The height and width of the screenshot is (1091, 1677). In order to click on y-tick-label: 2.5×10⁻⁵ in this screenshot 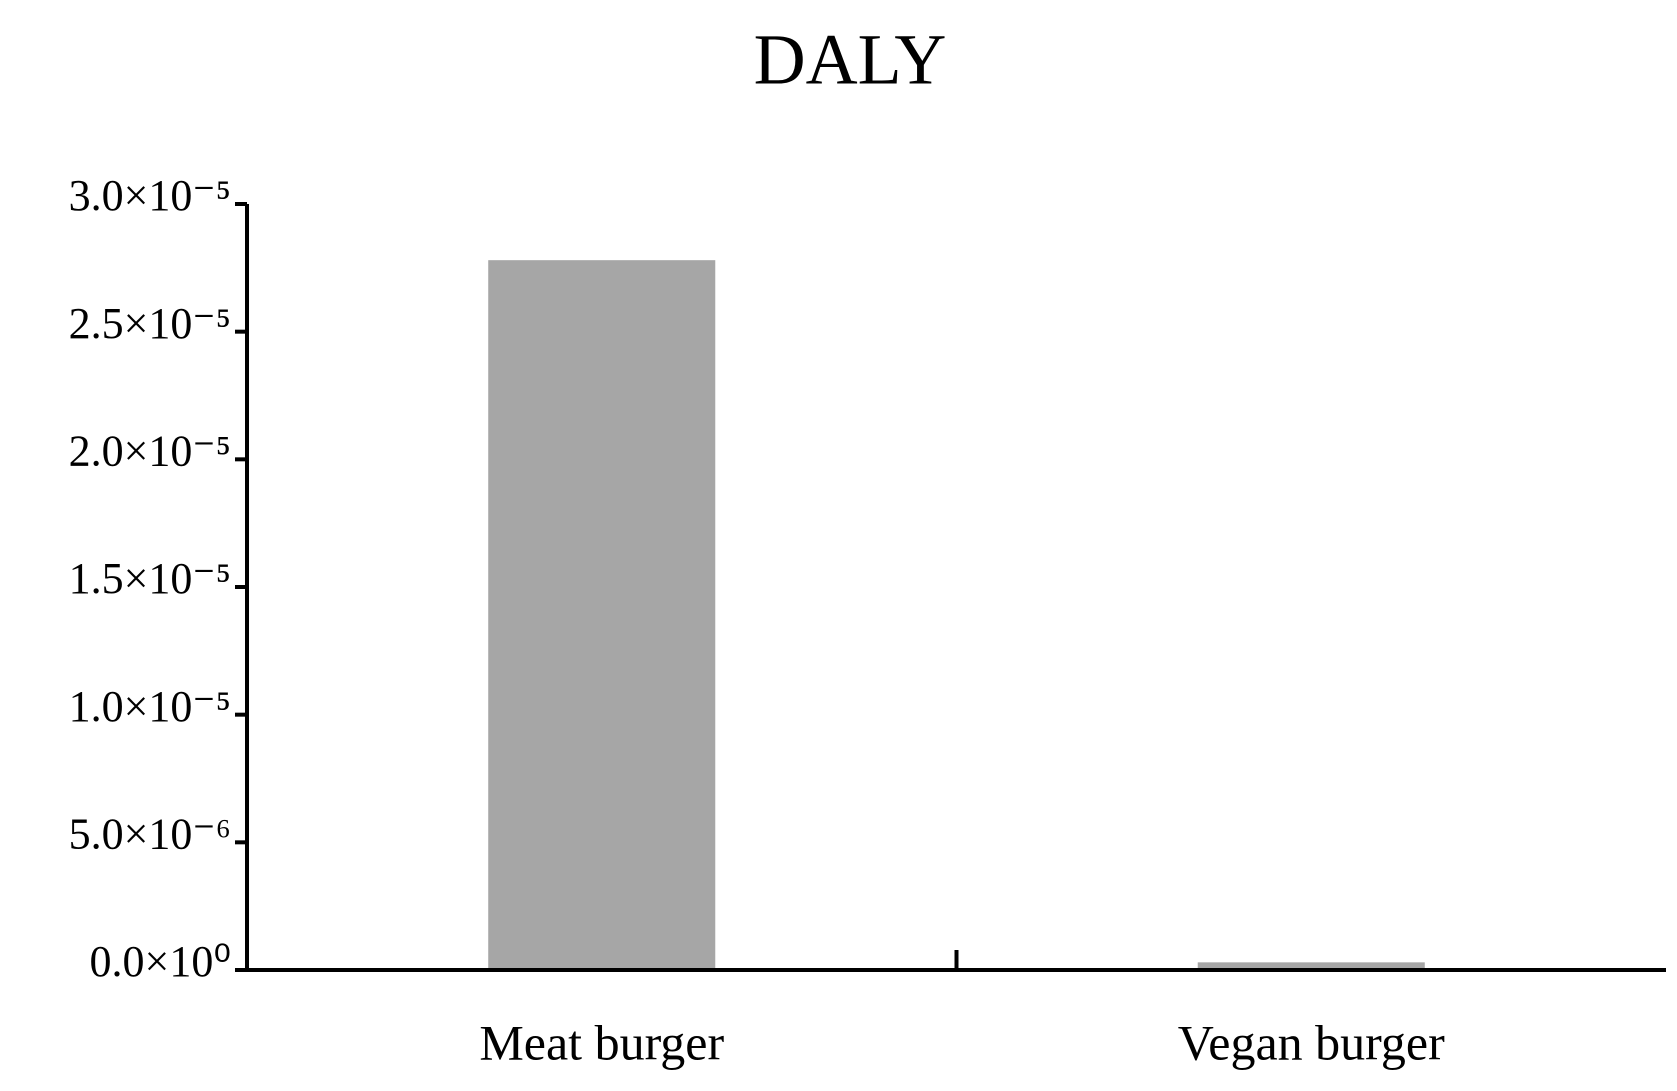, I will do `click(150, 323)`.